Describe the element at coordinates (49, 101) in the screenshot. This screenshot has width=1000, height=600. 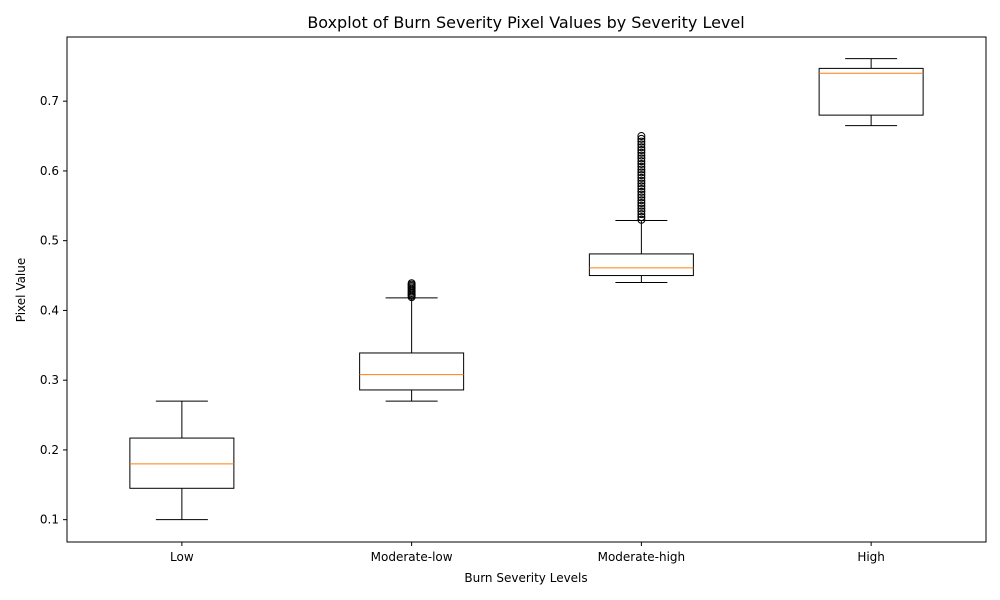
I see `y-tick-label: 0.7` at that location.